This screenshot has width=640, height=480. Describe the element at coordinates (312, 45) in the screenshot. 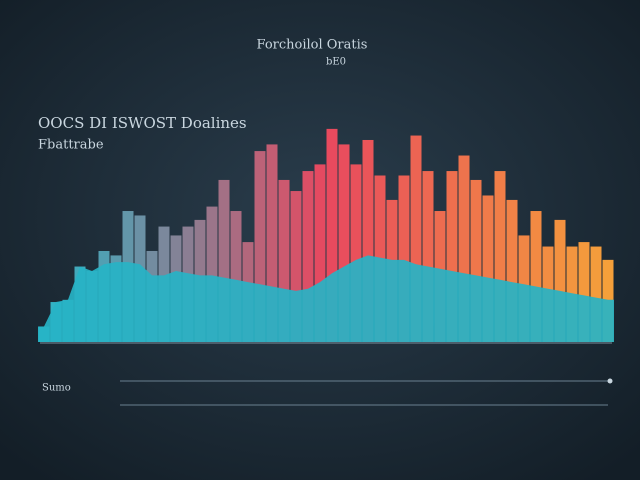

I see `chart-title: Forchoilol Oratis` at that location.